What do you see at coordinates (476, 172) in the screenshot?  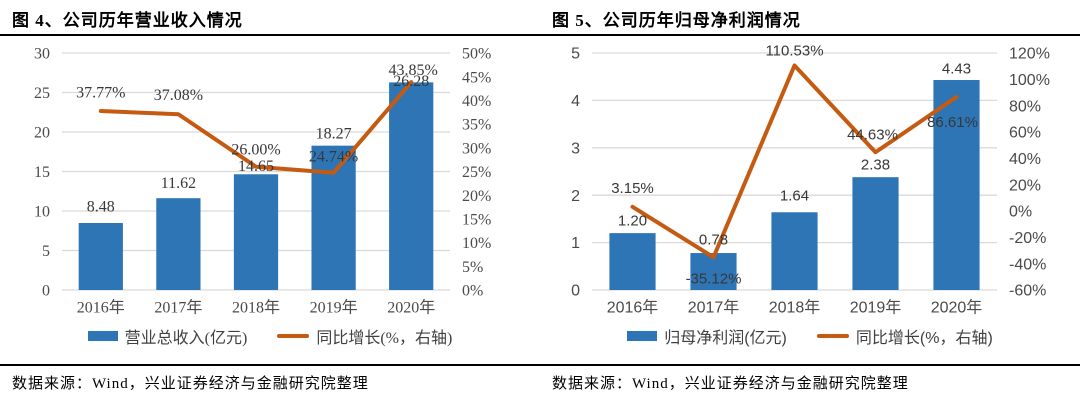 I see `right-axis-tick-label: 25%` at bounding box center [476, 172].